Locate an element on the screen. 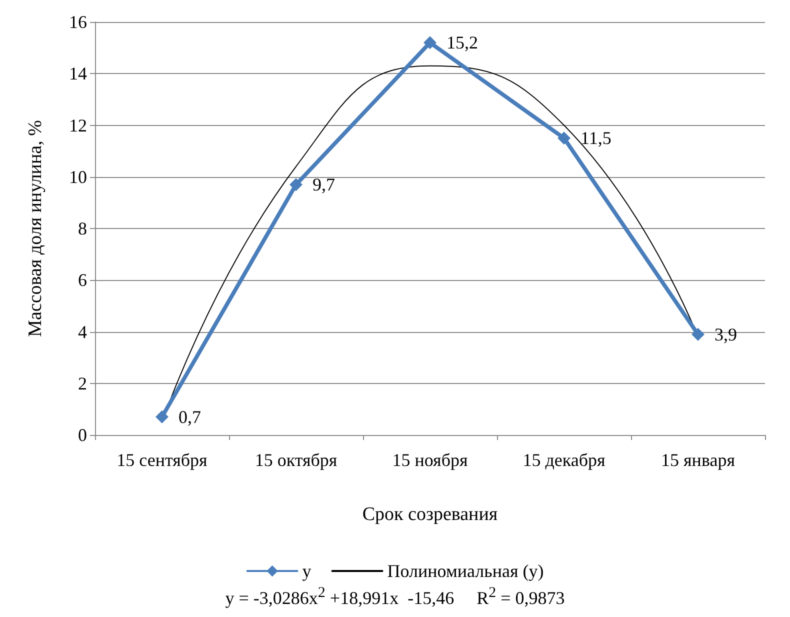 The width and height of the screenshot is (790, 617). y-axis-title: Массовая доля инулина, % is located at coordinates (35, 228).